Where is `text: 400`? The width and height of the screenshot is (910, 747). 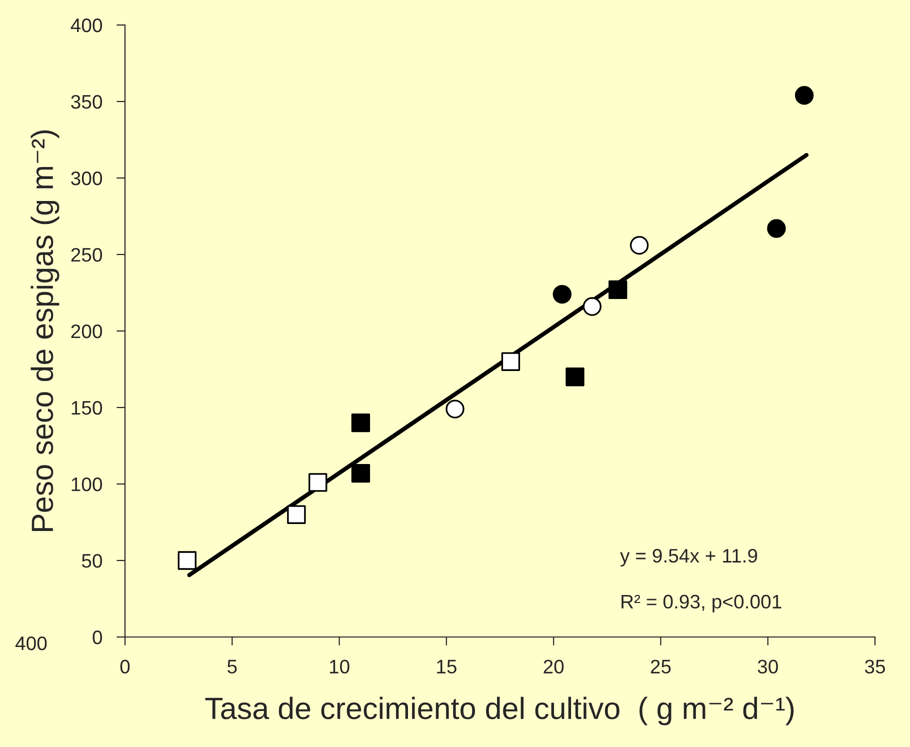 text: 400 is located at coordinates (31, 643).